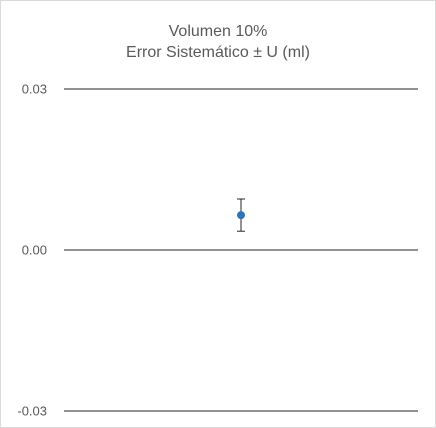  Describe the element at coordinates (34, 250) in the screenshot. I see `y-tick-label: 0.00` at that location.